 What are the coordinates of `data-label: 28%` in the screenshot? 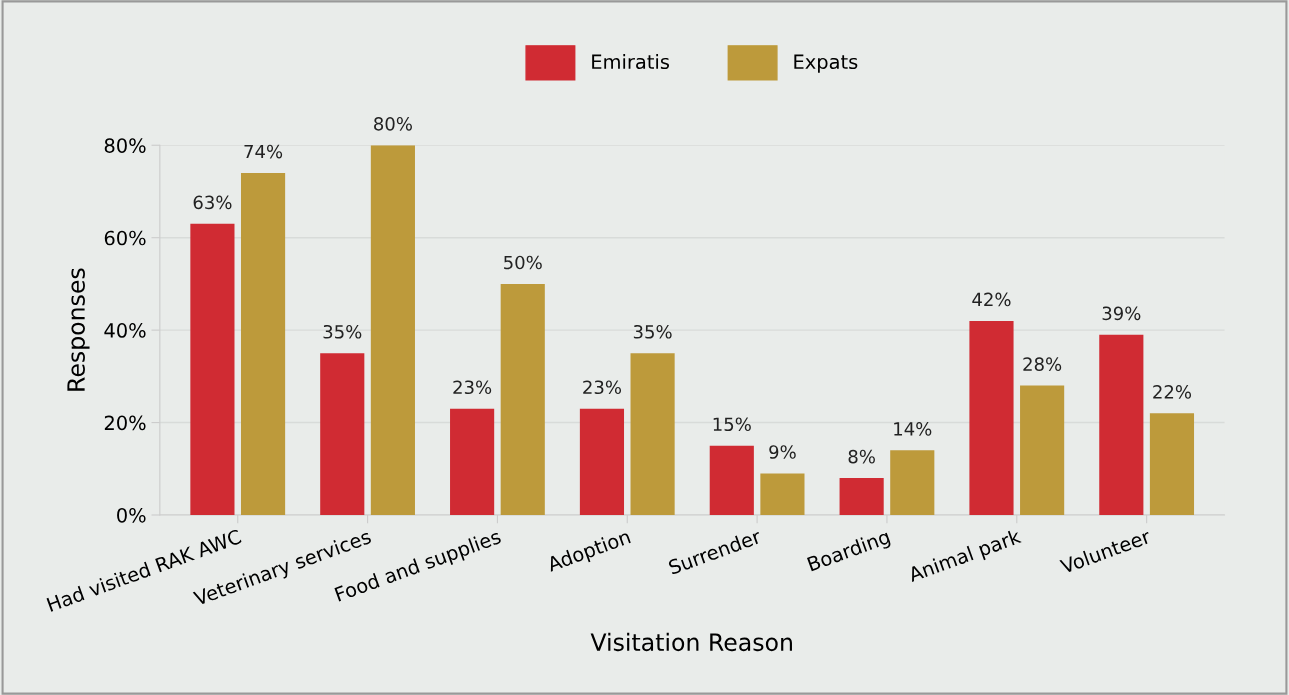 It's located at (1042, 364).